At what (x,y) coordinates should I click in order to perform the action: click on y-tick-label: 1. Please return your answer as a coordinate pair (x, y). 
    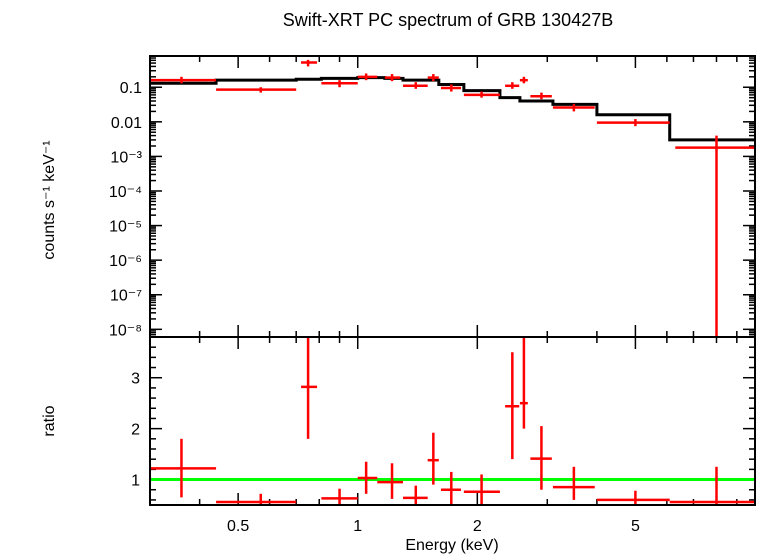
    Looking at the image, I should click on (135, 481).